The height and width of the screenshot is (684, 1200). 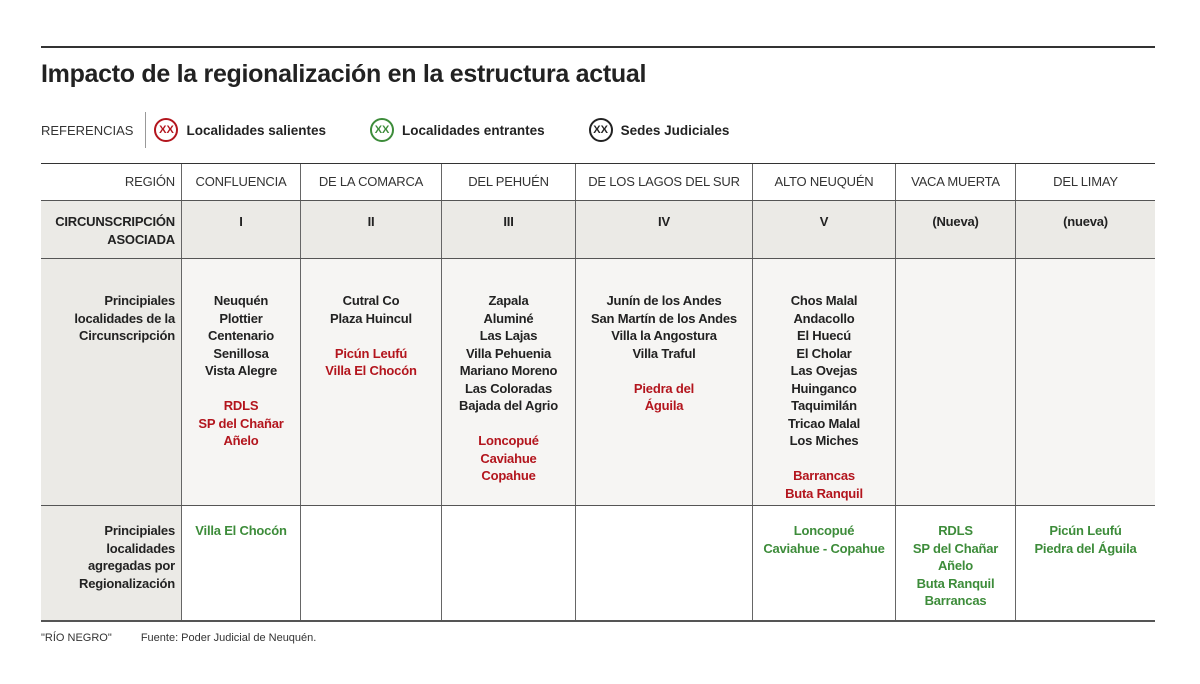 I want to click on black-circle-icon: XX, so click(x=600, y=130).